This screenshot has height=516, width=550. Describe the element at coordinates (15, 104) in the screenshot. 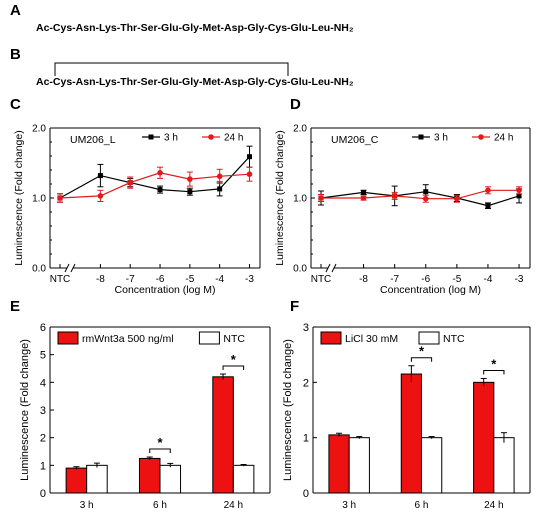

I see `panel-letter-c: C` at that location.